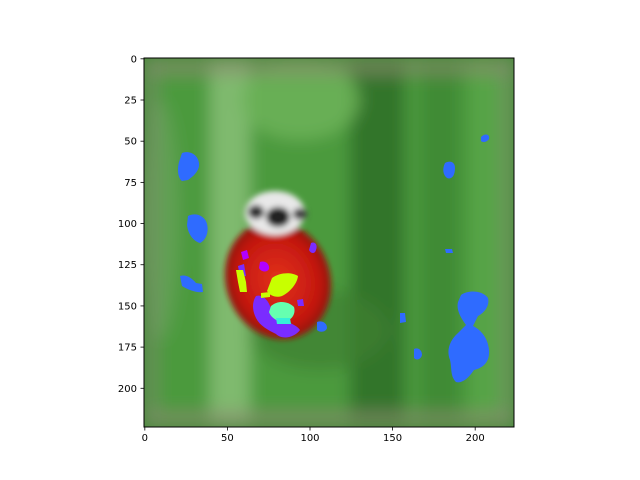 This screenshot has height=480, width=640. Describe the element at coordinates (127, 389) in the screenshot. I see `y-tick-label: 200` at that location.